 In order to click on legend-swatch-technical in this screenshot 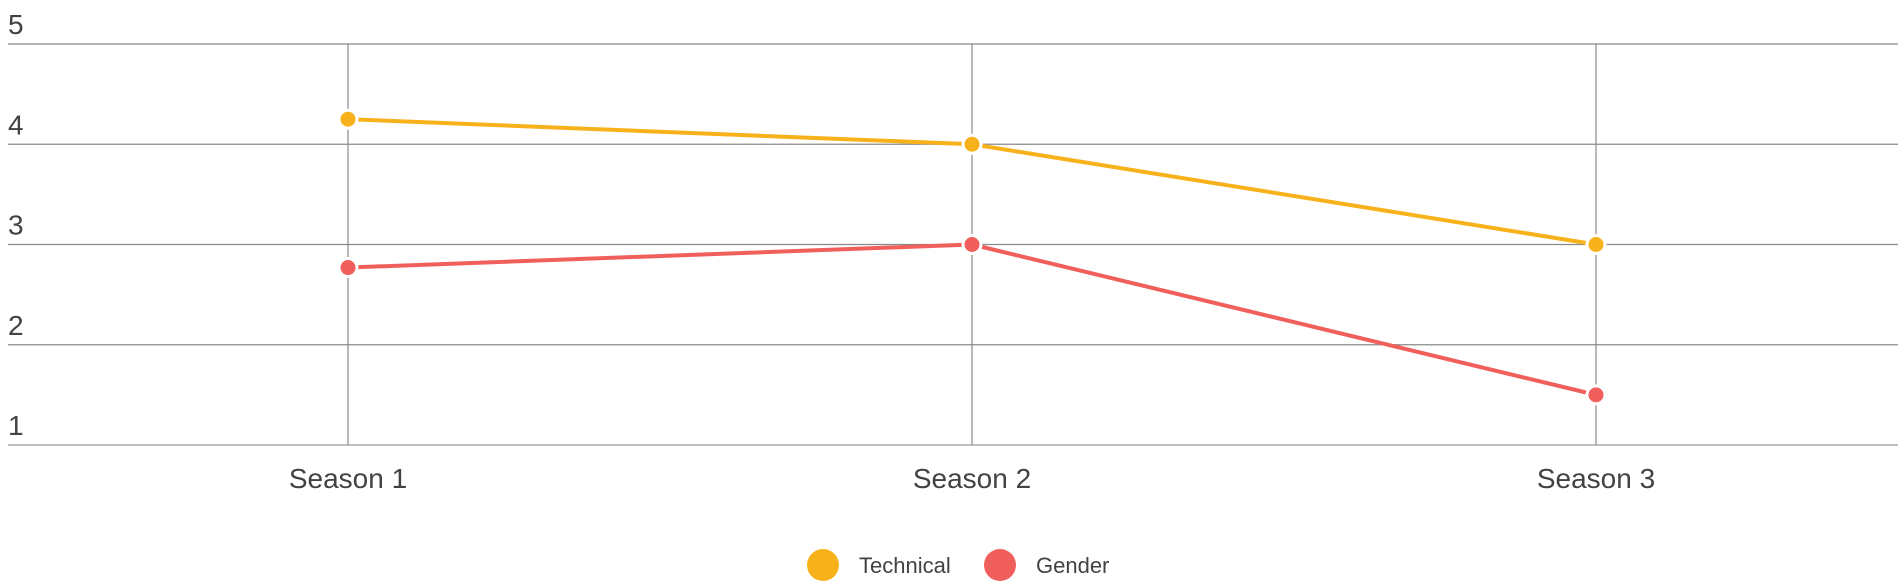, I will do `click(823, 565)`.